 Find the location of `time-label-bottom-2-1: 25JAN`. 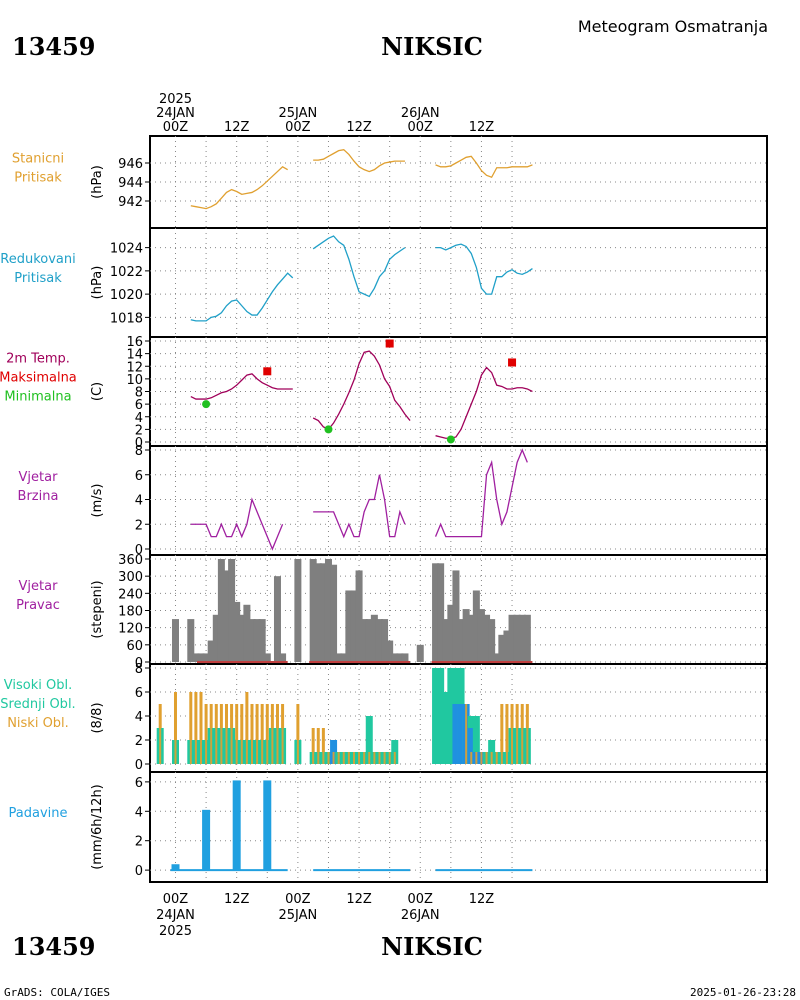

time-label-bottom-2-1: 25JAN is located at coordinates (297, 915).